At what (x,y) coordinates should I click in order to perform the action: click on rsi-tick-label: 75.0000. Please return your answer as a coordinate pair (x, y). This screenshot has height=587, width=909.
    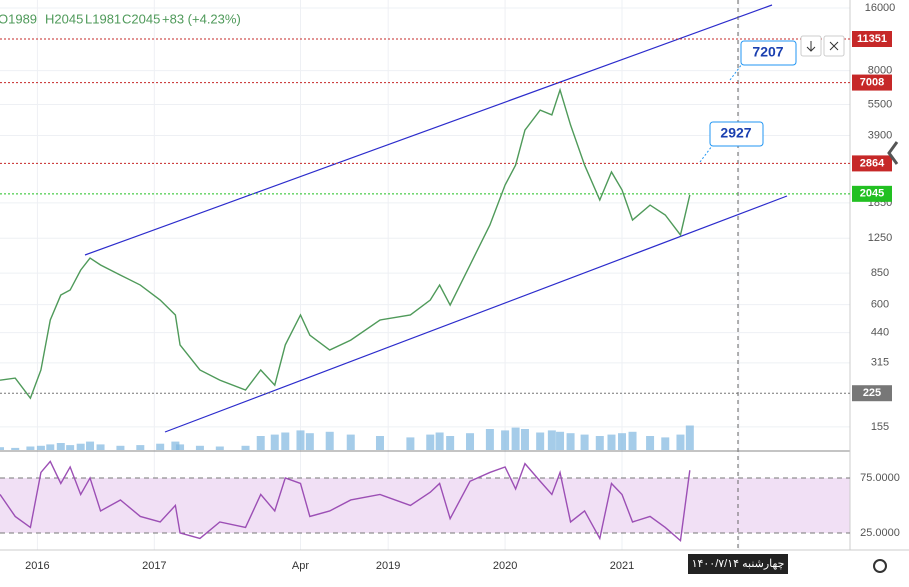
    Looking at the image, I should click on (880, 478).